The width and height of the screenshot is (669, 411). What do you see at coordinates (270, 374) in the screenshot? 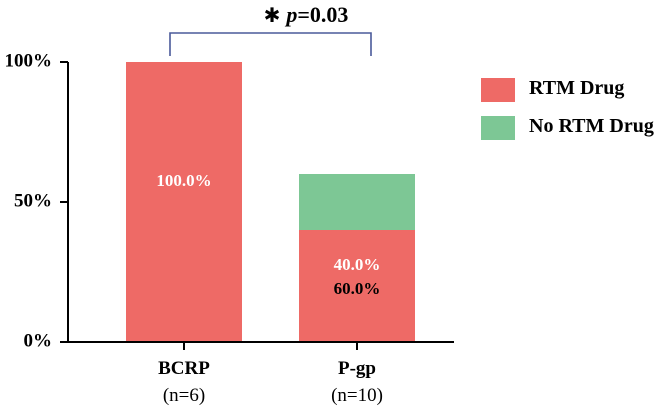
I see `x-ticks-layer: BCRP (n=6) P-gp (n=10)` at bounding box center [270, 374].